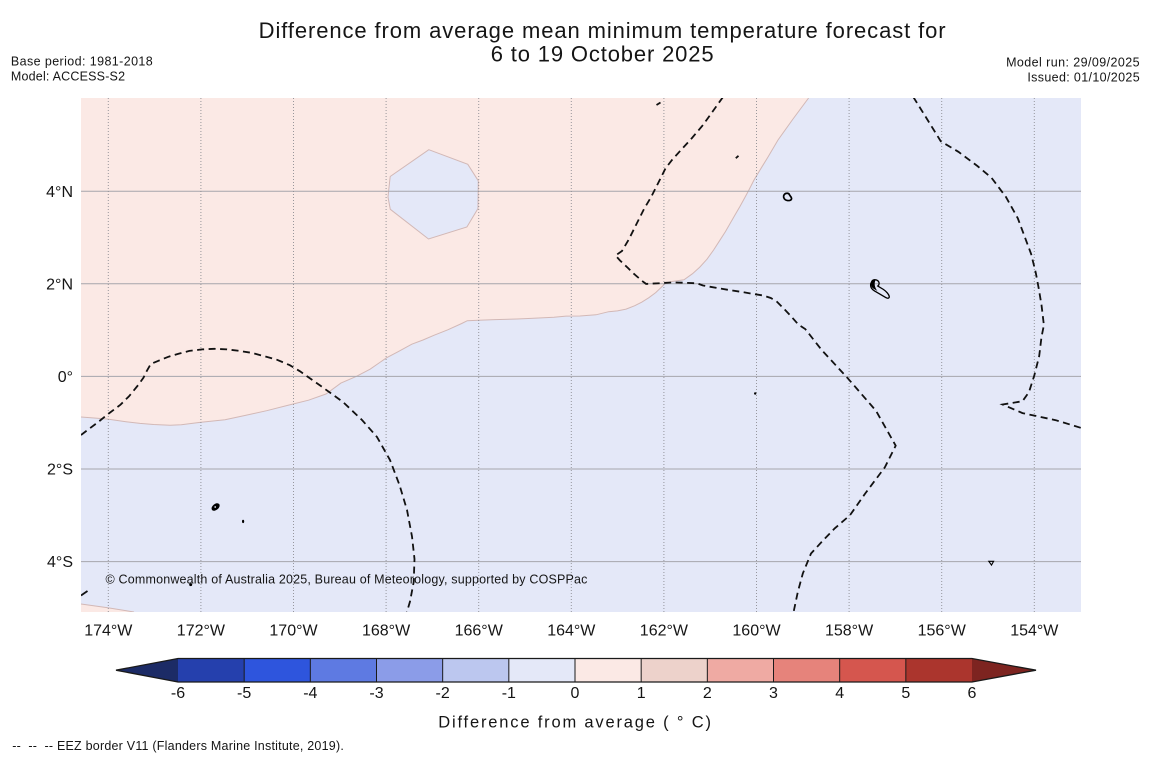 The height and width of the screenshot is (758, 1150). What do you see at coordinates (664, 631) in the screenshot?
I see `svg-text: 162°W` at bounding box center [664, 631].